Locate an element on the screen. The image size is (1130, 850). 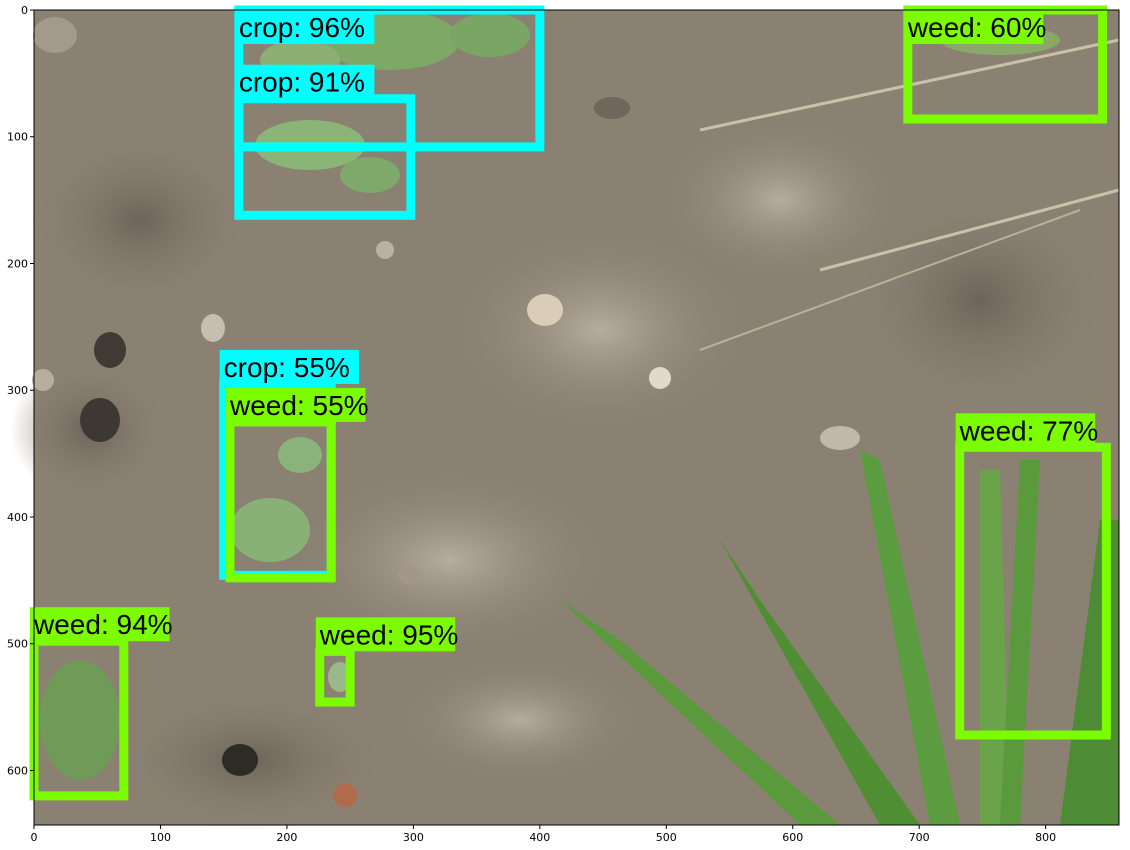
detection-label: weed: 60% is located at coordinates (977, 27).